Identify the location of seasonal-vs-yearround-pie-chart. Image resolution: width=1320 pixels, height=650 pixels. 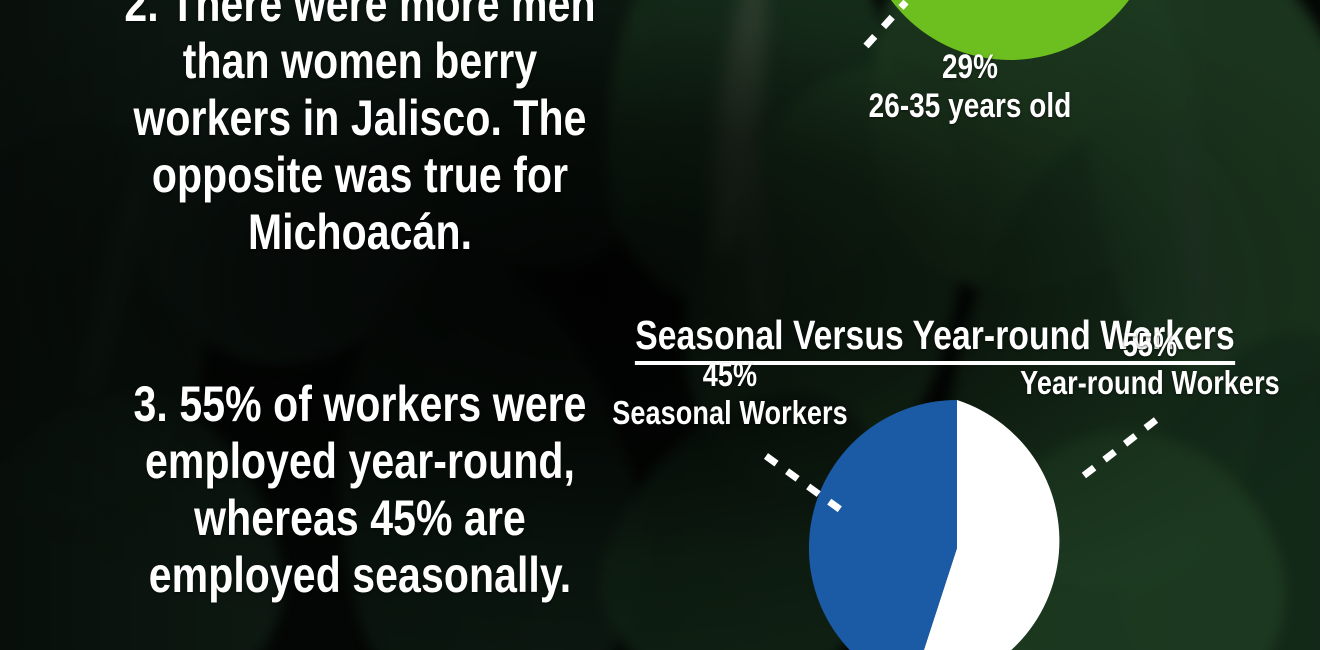
(934, 525).